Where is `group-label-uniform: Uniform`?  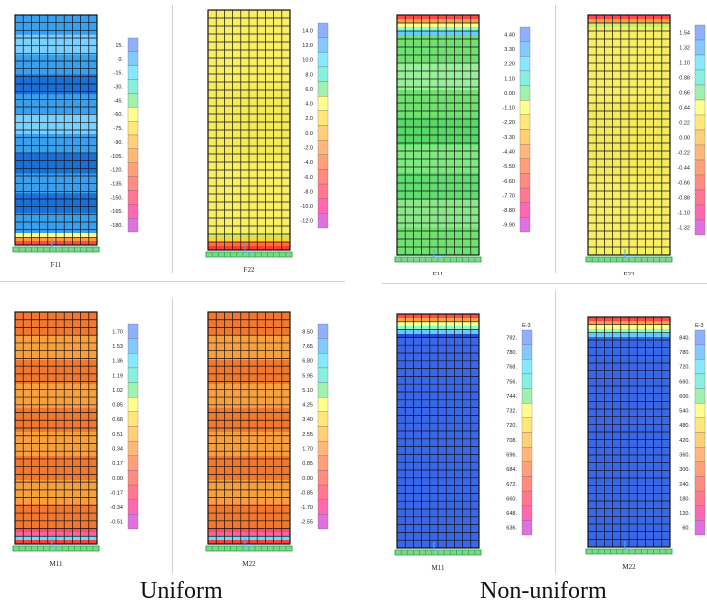 group-label-uniform: Uniform is located at coordinates (181, 591).